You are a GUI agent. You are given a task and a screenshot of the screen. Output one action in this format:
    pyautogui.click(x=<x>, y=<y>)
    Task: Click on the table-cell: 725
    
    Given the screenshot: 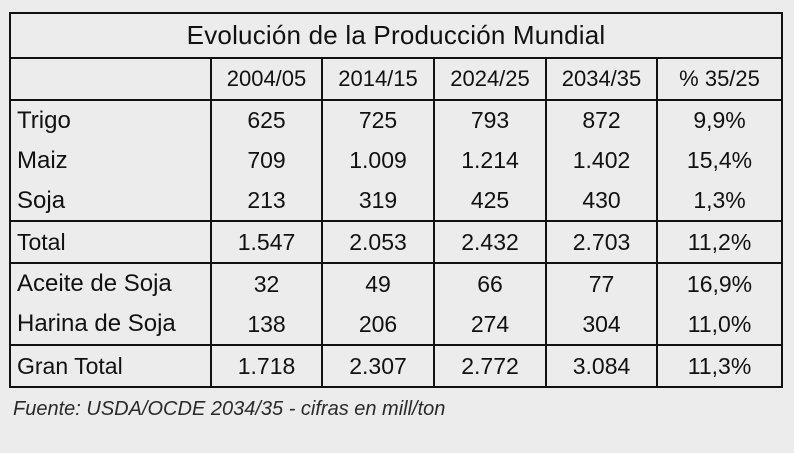 What is the action you would take?
    pyautogui.click(x=378, y=120)
    